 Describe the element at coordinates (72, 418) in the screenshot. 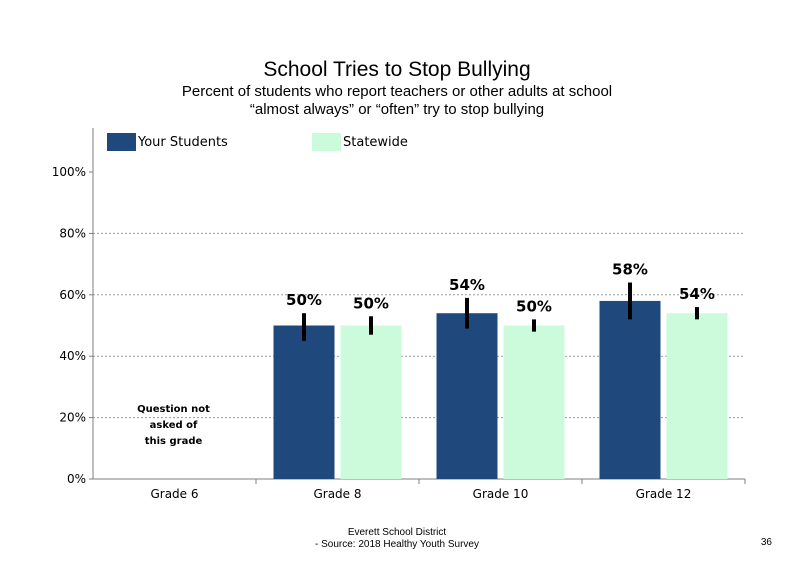

I see `y-tick-label: 20%` at that location.